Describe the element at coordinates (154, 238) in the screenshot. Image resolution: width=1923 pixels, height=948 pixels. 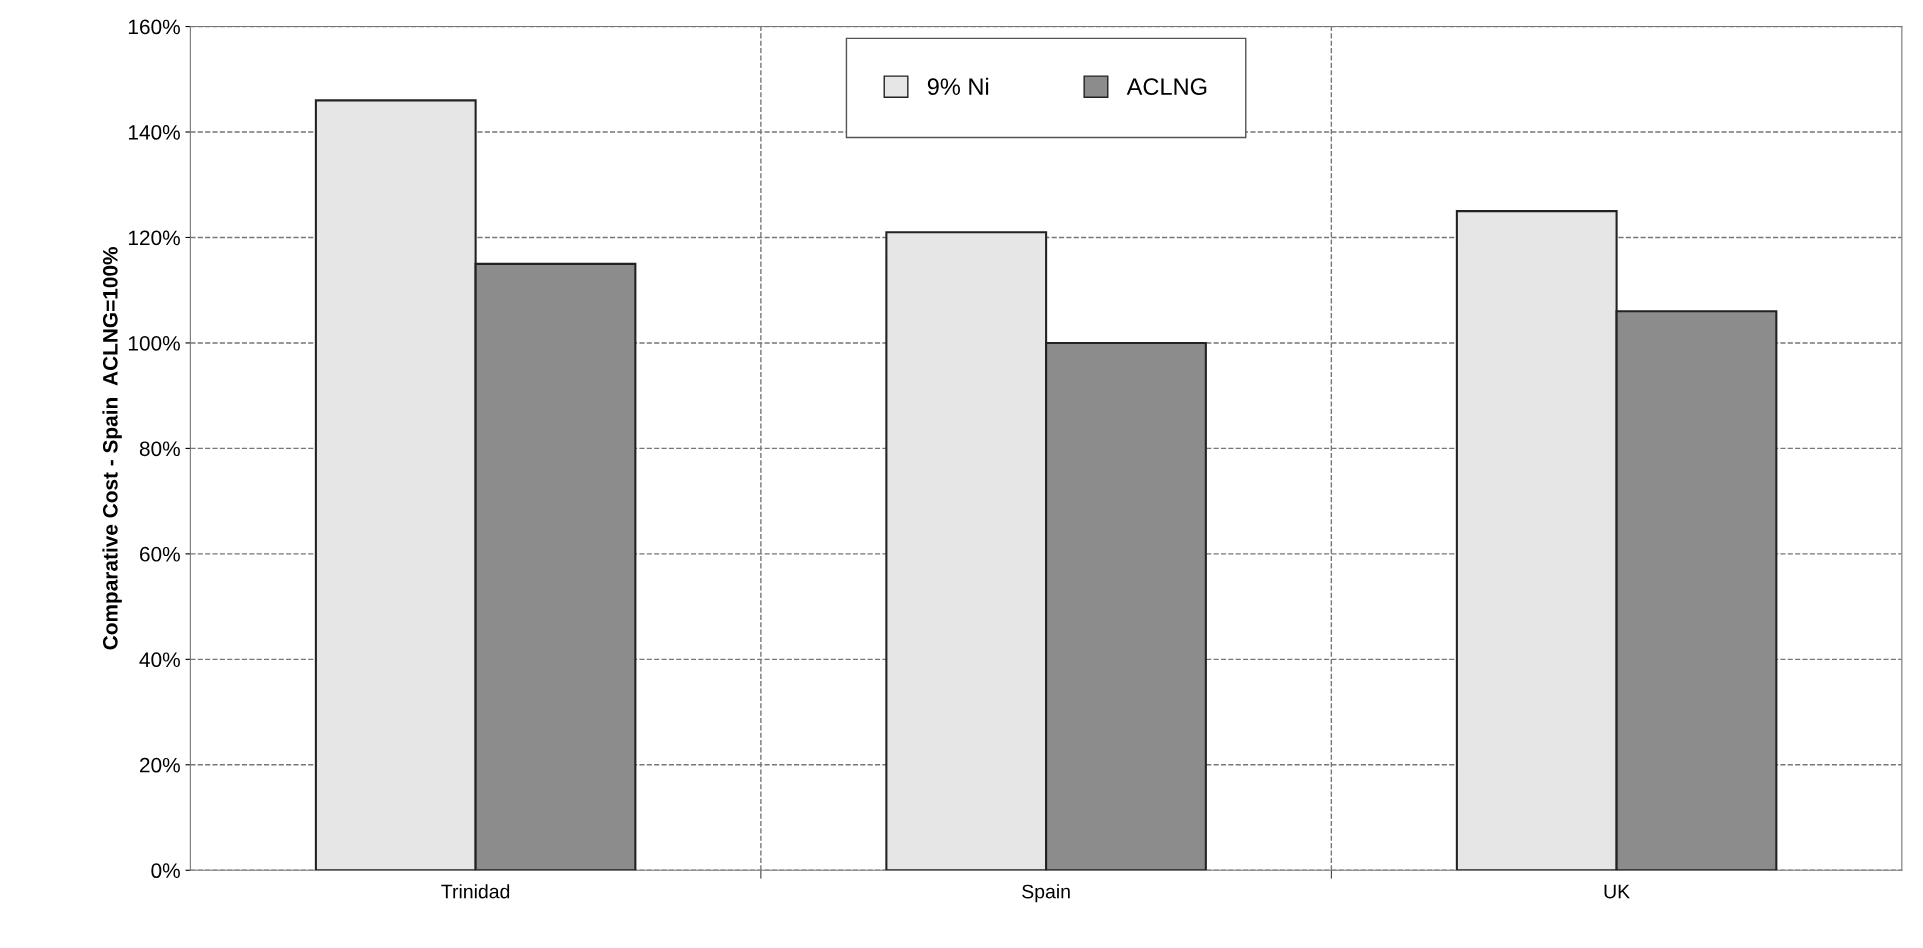
I see `y-tick-label: 120%` at that location.